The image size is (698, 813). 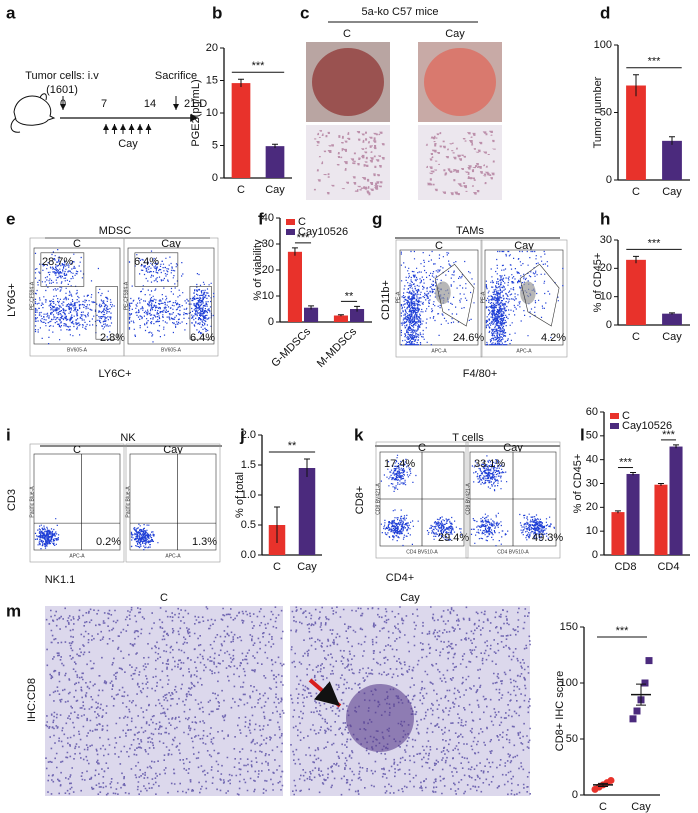 I want to click on significance-label: **, so click(x=349, y=296).